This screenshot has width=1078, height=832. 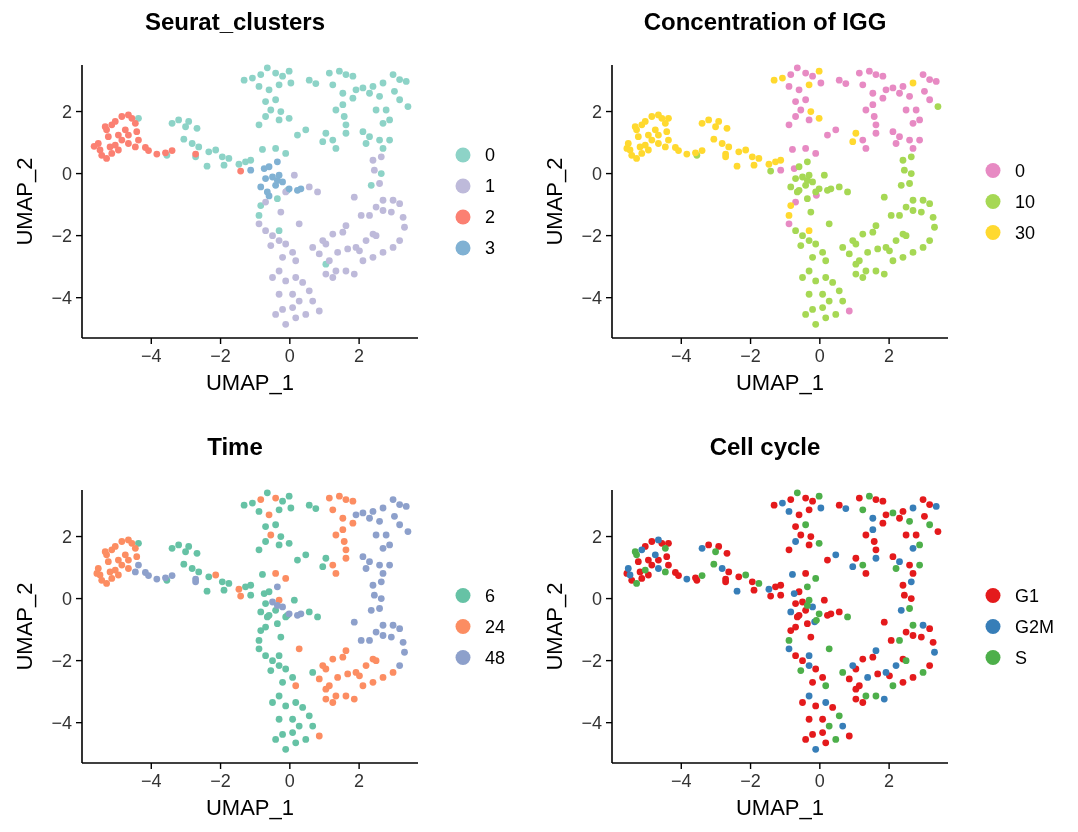 What do you see at coordinates (1025, 232) in the screenshot?
I see `legend-label: 30` at bounding box center [1025, 232].